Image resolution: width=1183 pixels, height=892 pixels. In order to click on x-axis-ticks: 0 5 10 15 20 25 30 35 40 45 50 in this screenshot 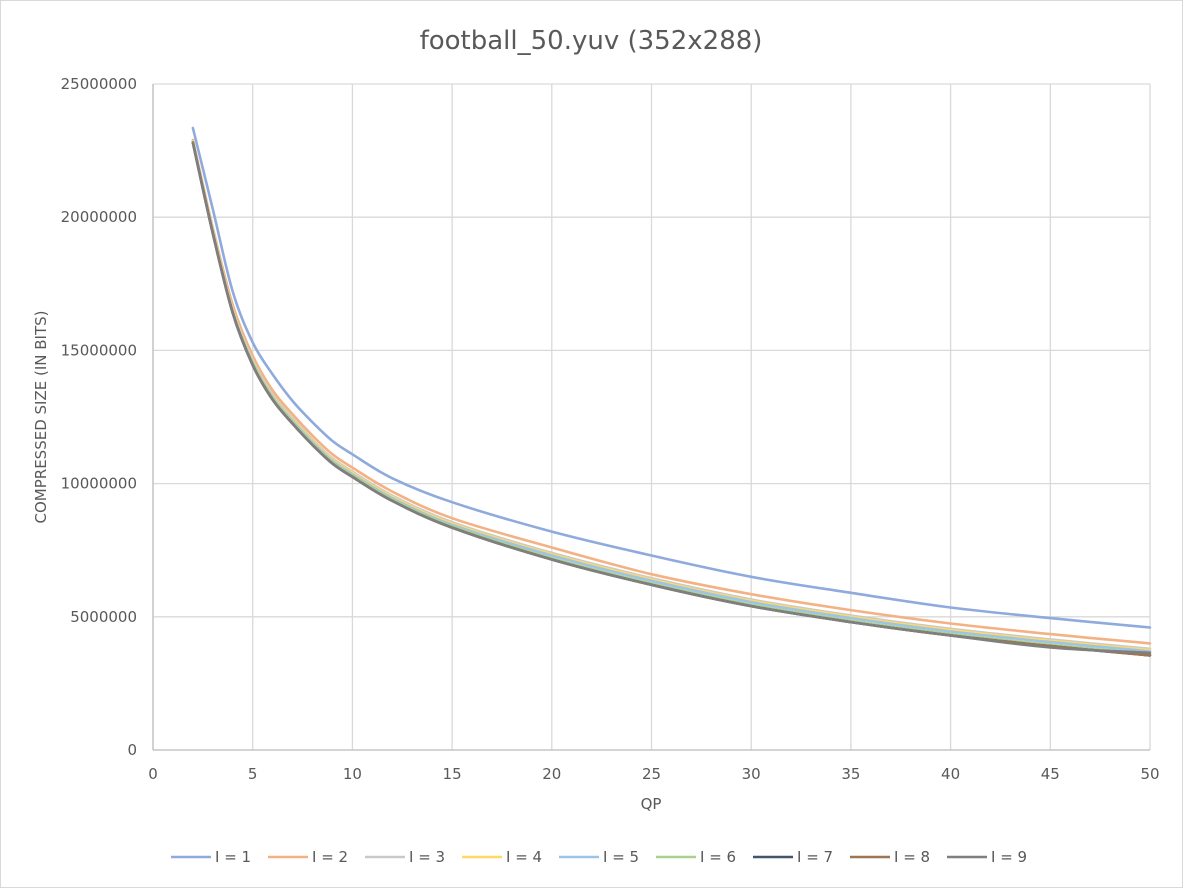, I will do `click(653, 774)`.